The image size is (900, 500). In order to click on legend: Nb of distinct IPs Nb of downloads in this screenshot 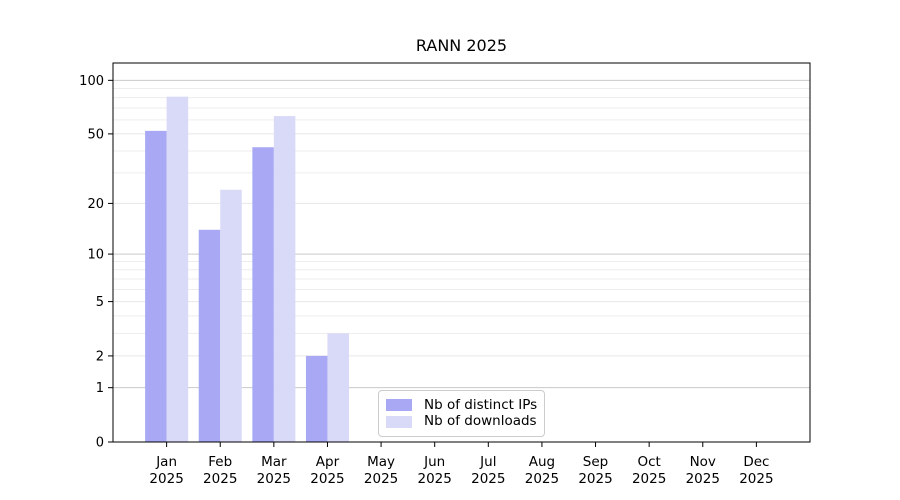, I will do `click(461, 413)`.